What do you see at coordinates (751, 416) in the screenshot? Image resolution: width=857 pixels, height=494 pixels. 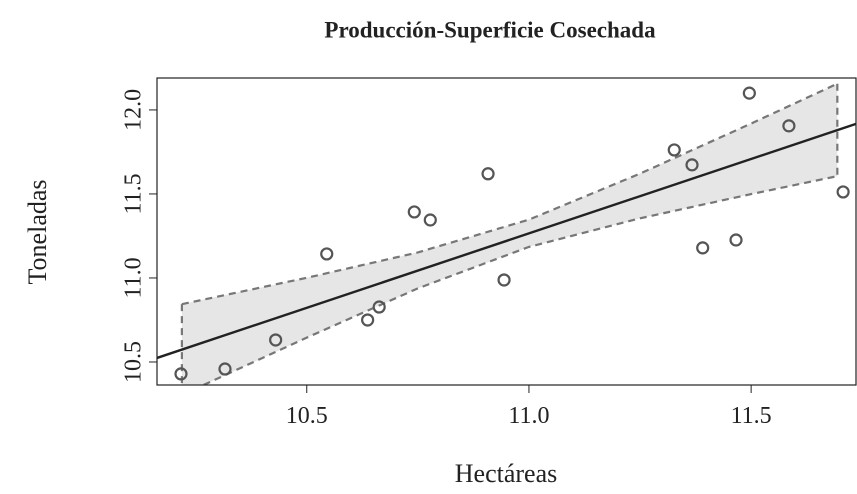 I see `x-tick-label: 11.5` at bounding box center [751, 416].